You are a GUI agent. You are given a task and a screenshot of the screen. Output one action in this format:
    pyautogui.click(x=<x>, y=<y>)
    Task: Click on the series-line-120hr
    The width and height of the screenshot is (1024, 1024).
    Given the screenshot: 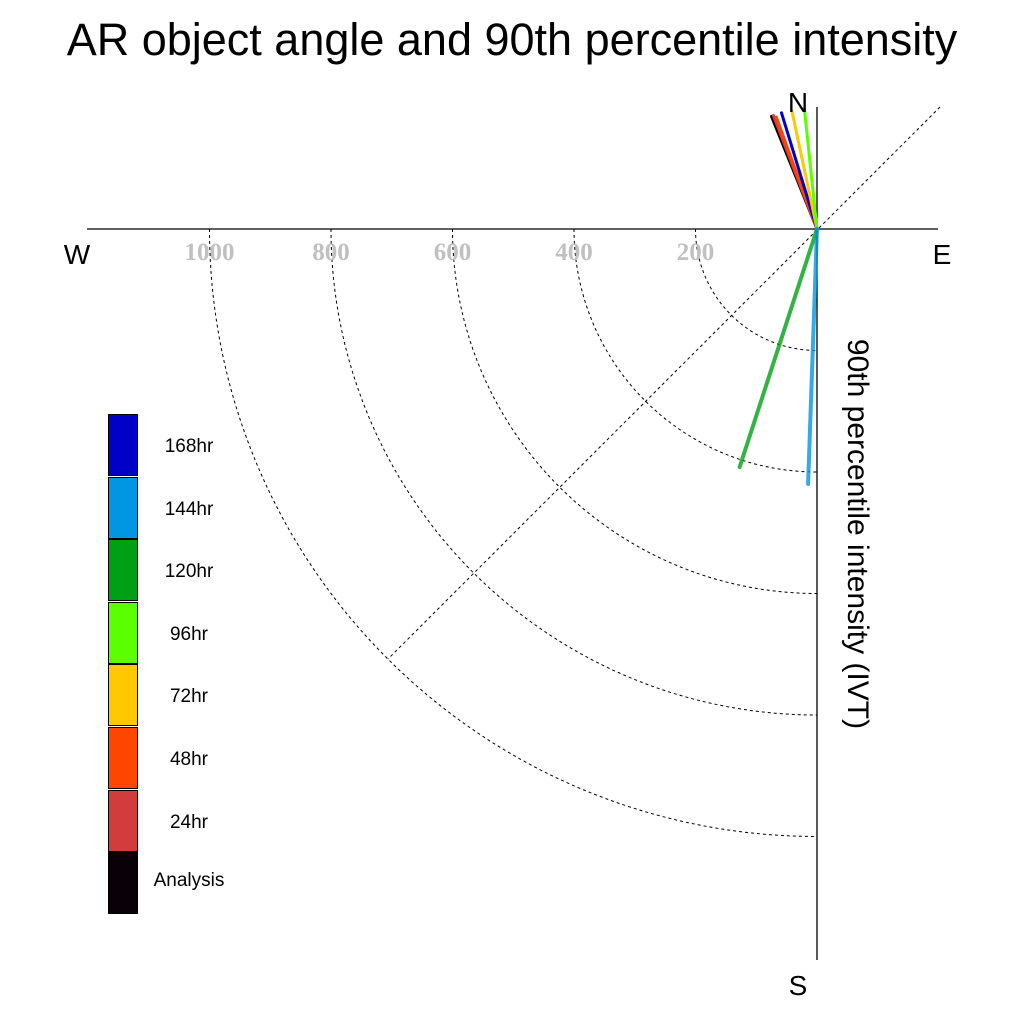 What is the action you would take?
    pyautogui.click(x=778, y=348)
    